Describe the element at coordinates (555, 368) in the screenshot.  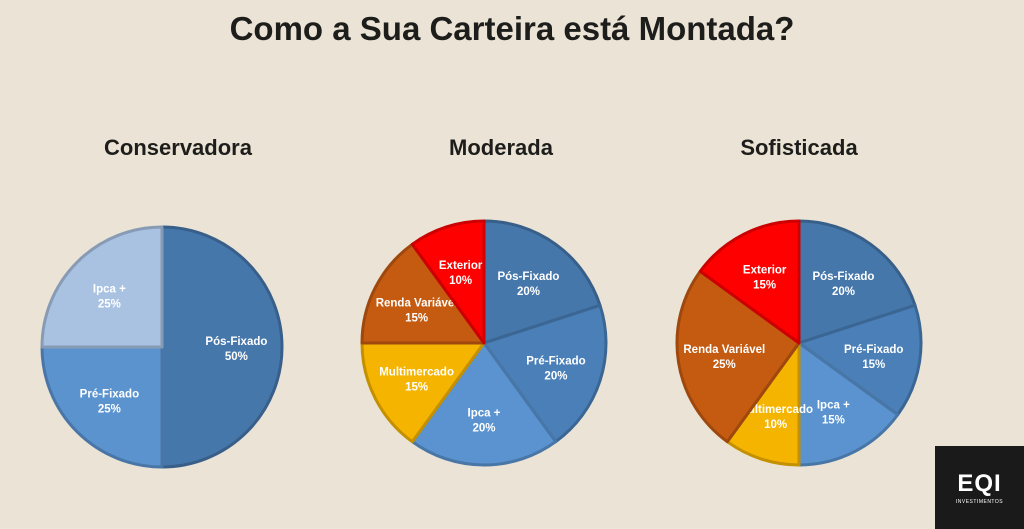
I see `slice-label-pre-fixado: Pré-Fixado 20%` at that location.